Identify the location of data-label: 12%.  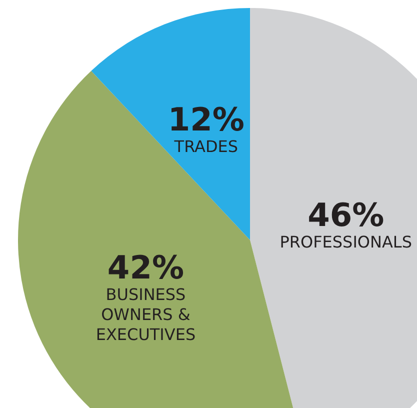
(206, 119).